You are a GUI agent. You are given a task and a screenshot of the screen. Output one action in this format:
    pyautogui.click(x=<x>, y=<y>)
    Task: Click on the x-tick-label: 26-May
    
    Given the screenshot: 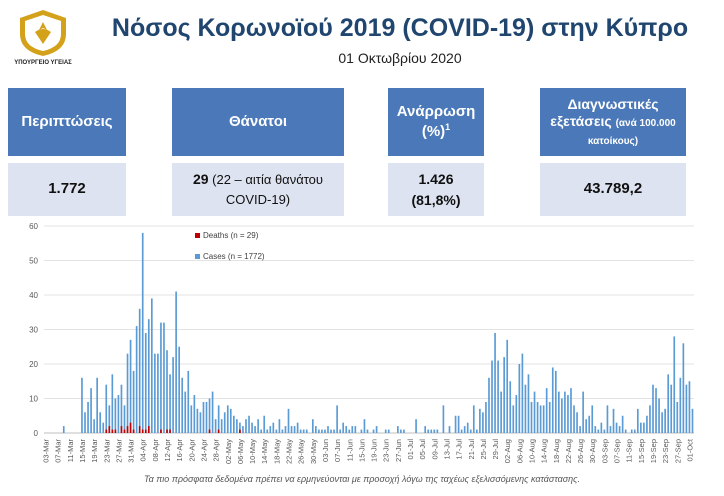 What is the action you would take?
    pyautogui.click(x=301, y=451)
    